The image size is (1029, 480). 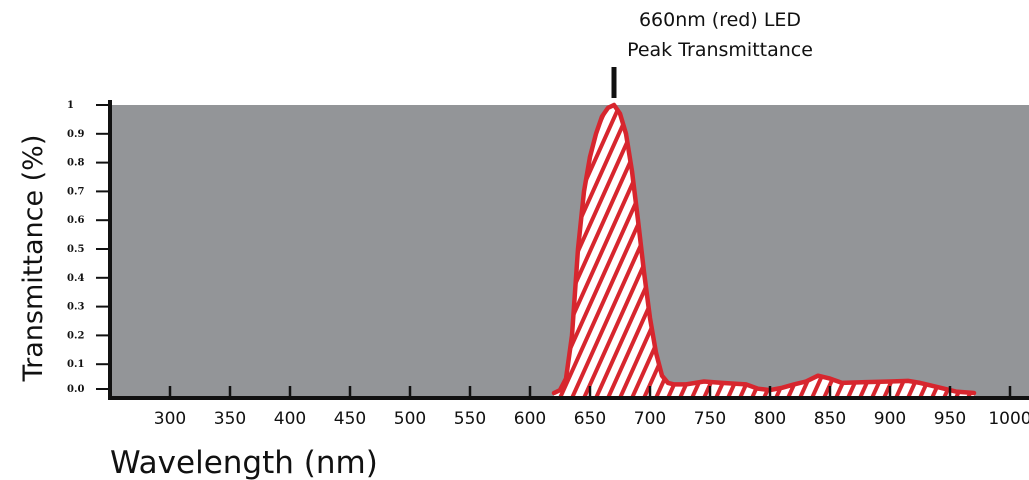 What do you see at coordinates (710, 419) in the screenshot?
I see `x-tick-label: 750` at bounding box center [710, 419].